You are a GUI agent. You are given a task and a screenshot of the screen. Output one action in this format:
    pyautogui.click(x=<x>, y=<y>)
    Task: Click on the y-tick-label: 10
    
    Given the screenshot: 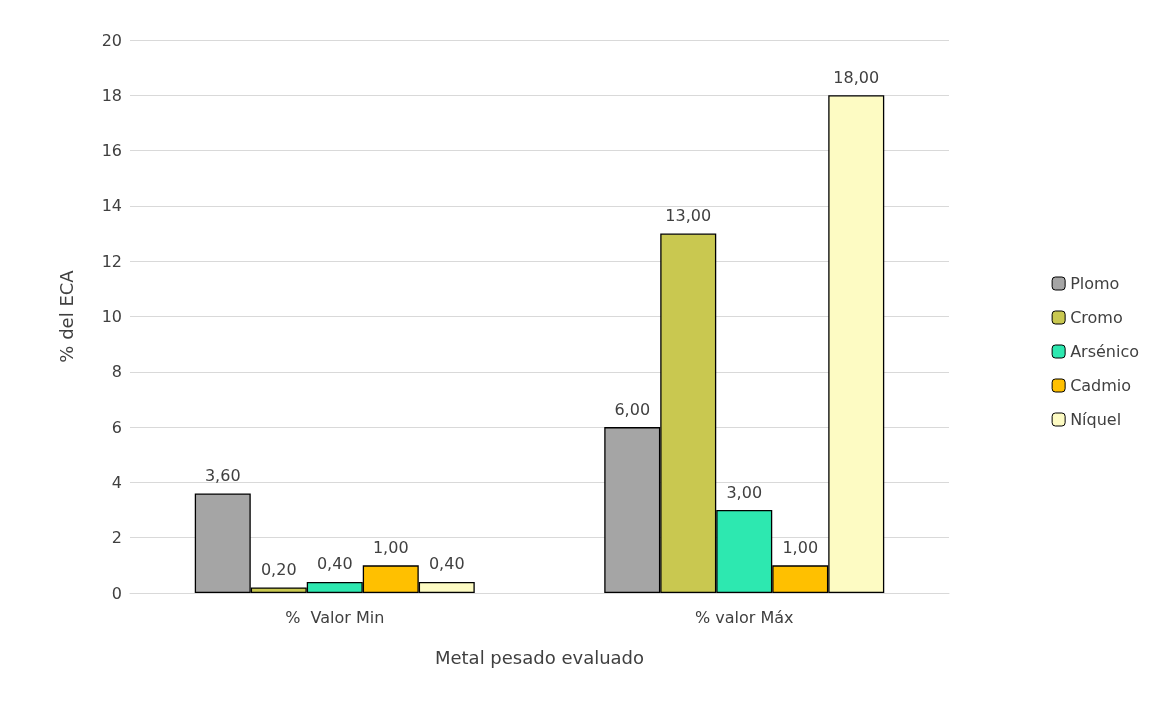 What is the action you would take?
    pyautogui.click(x=111, y=316)
    